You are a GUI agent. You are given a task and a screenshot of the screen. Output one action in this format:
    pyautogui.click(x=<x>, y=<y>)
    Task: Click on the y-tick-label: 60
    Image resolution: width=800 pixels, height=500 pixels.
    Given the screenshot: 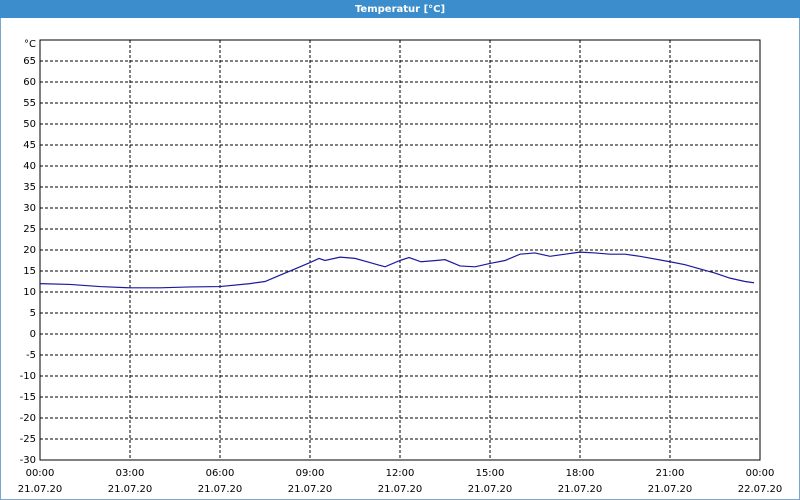 What is the action you would take?
    pyautogui.click(x=29, y=82)
    